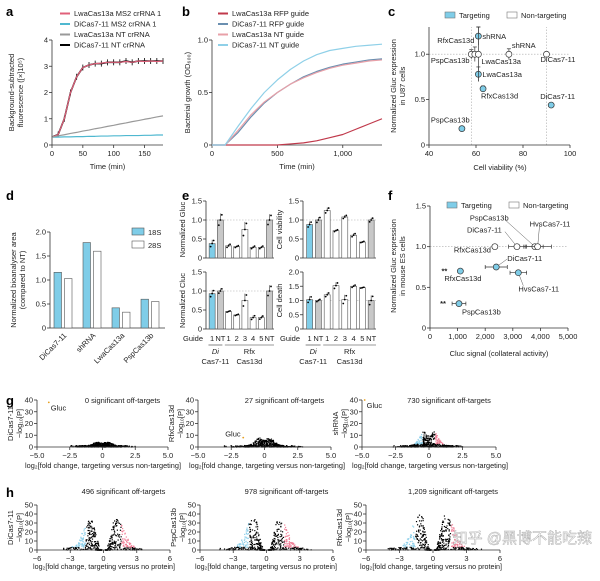 The width and height of the screenshot is (600, 581). I want to click on point-label: shRNA, so click(494, 36).